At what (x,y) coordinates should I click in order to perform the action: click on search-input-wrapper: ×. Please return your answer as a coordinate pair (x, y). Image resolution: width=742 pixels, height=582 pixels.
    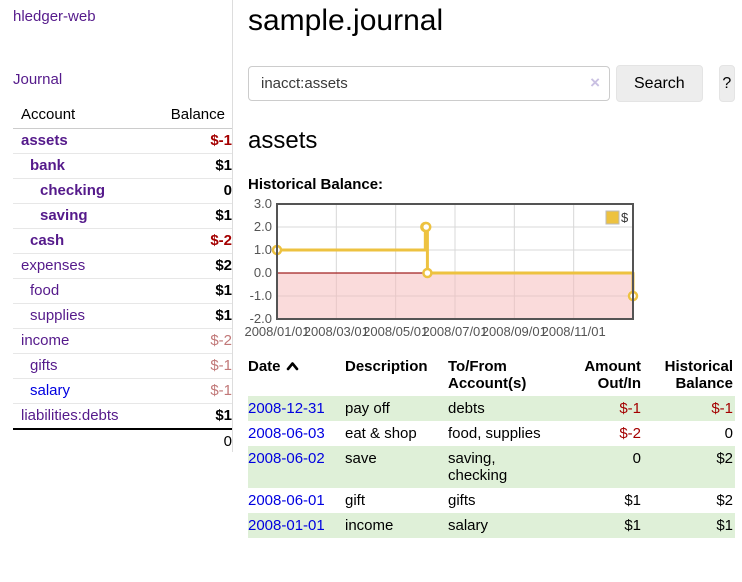
    Looking at the image, I should click on (429, 83).